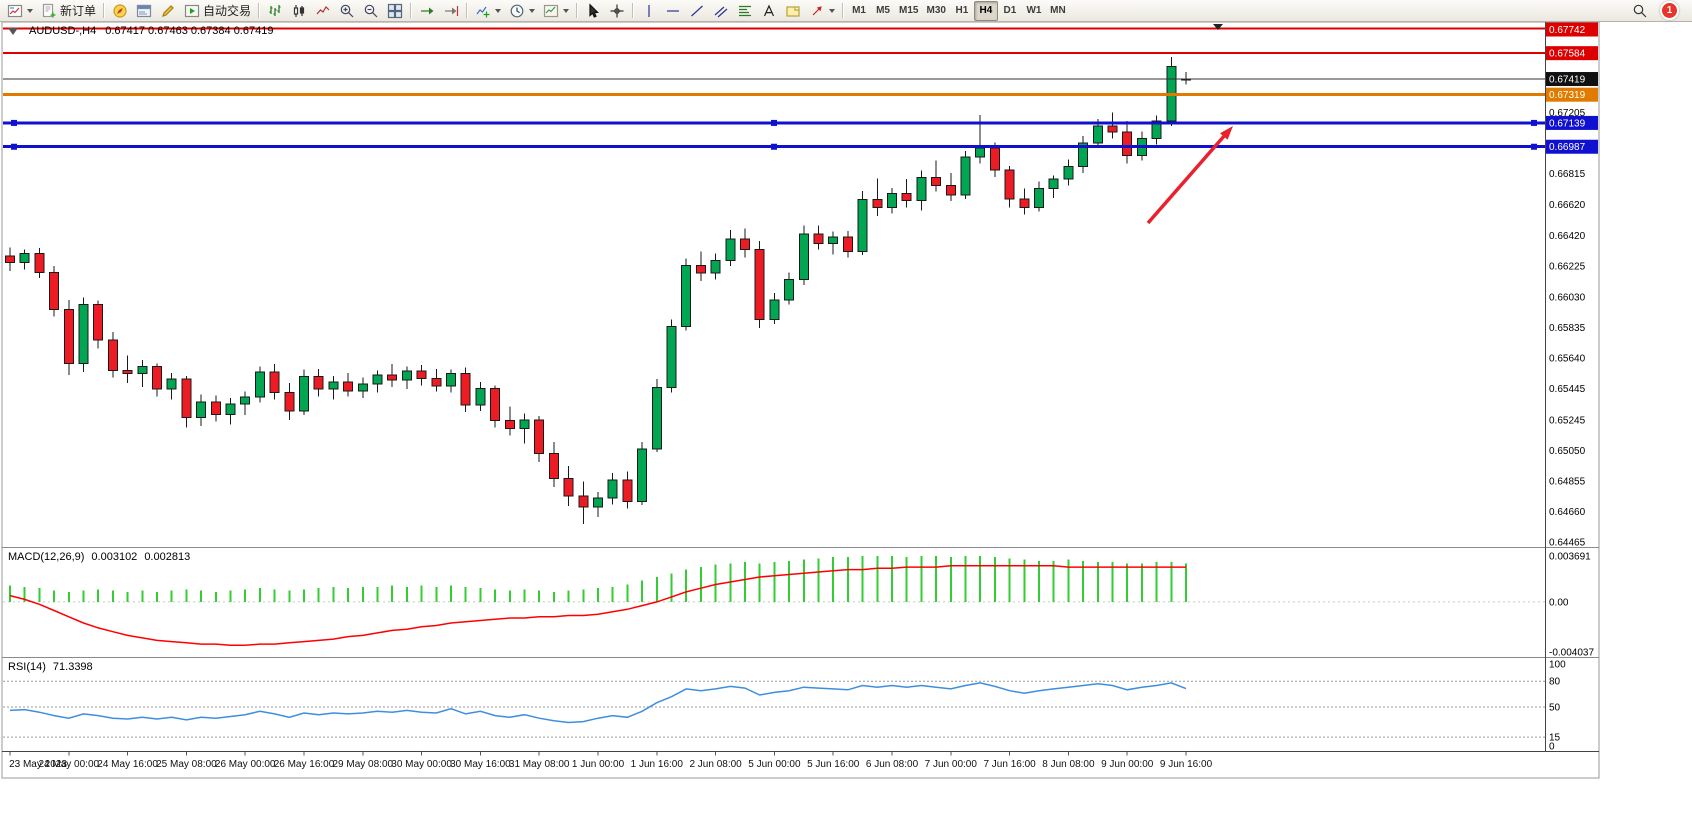 This screenshot has height=839, width=1692. What do you see at coordinates (1010, 11) in the screenshot?
I see `timeframe-d1-button: D1` at bounding box center [1010, 11].